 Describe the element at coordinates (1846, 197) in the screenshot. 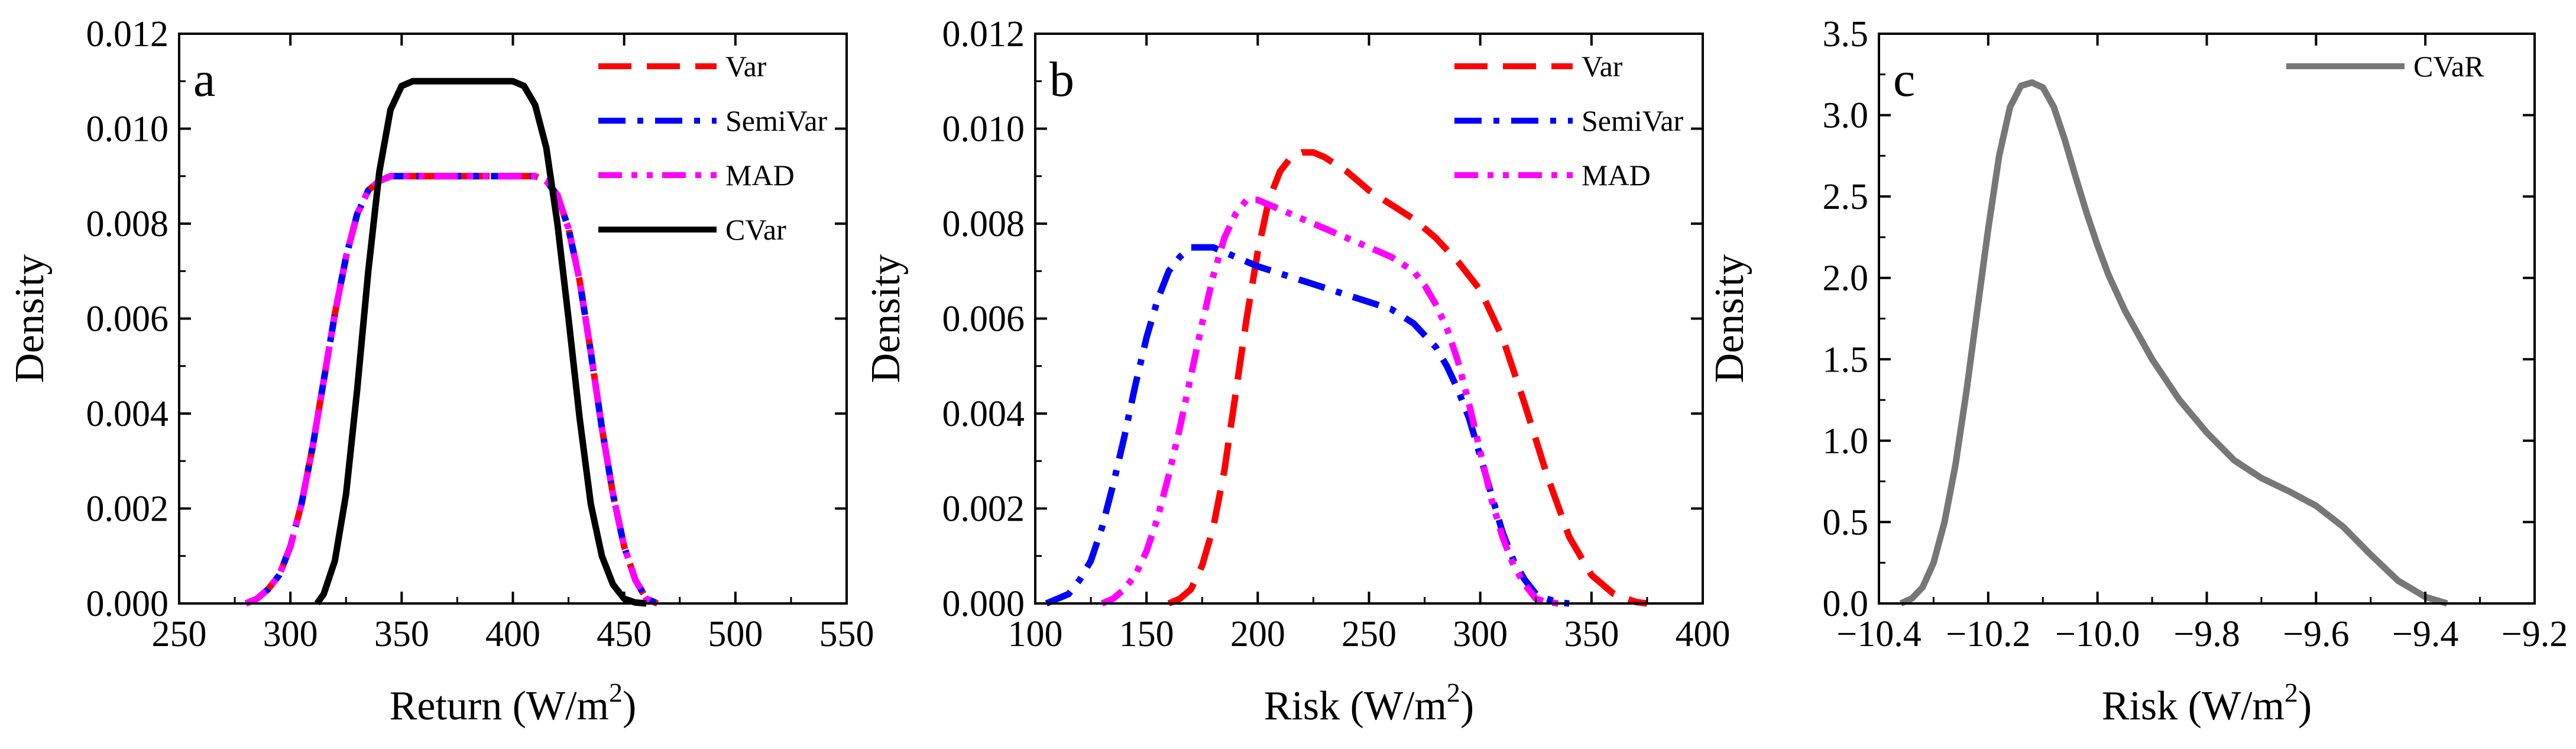

I see `y-tick-label: 2.5` at that location.